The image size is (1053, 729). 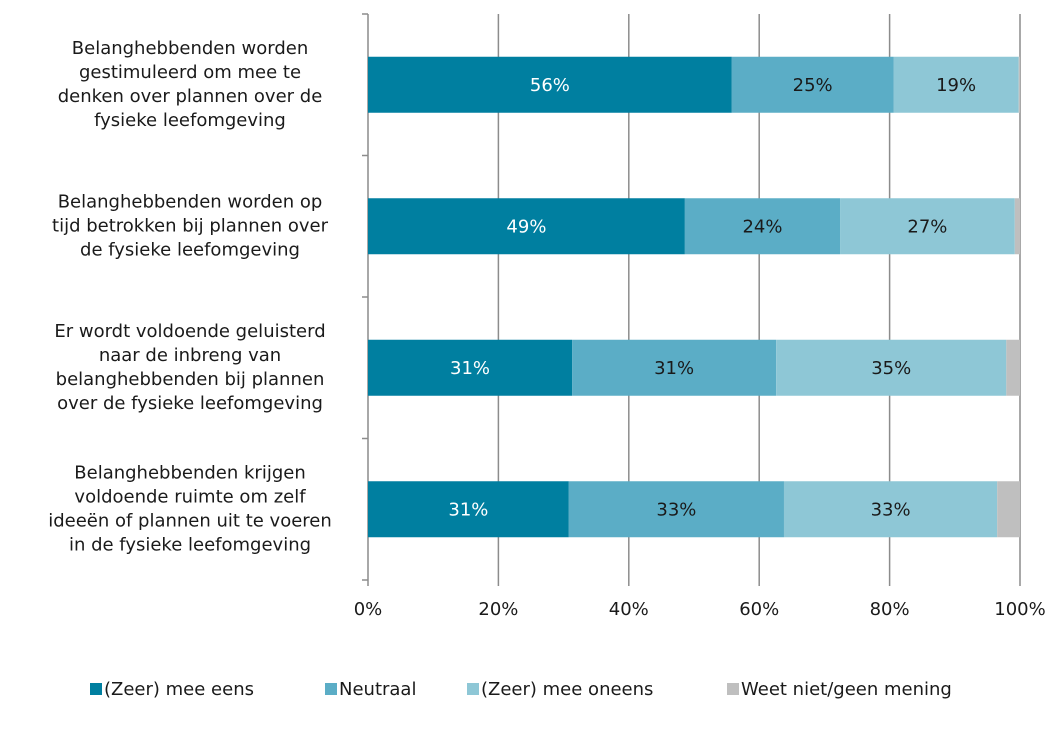 What do you see at coordinates (498, 609) in the screenshot?
I see `x-tick-label: 20%` at bounding box center [498, 609].